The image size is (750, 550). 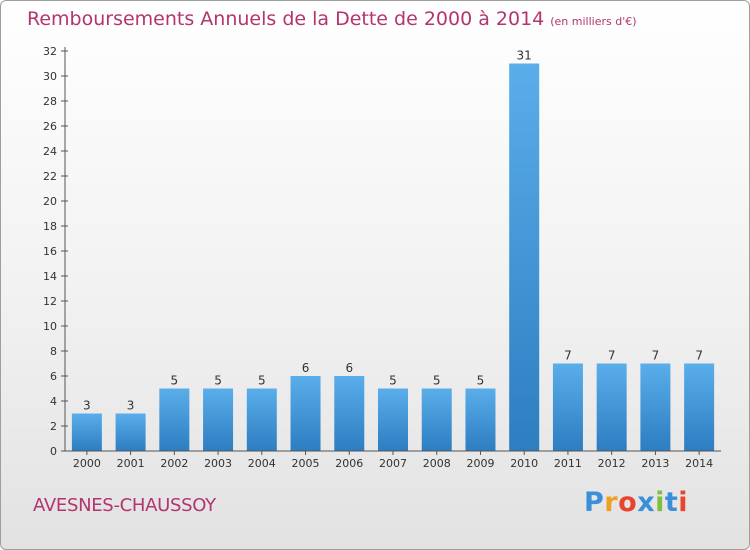 I want to click on x-tick-label-2001: 2001, so click(x=131, y=463).